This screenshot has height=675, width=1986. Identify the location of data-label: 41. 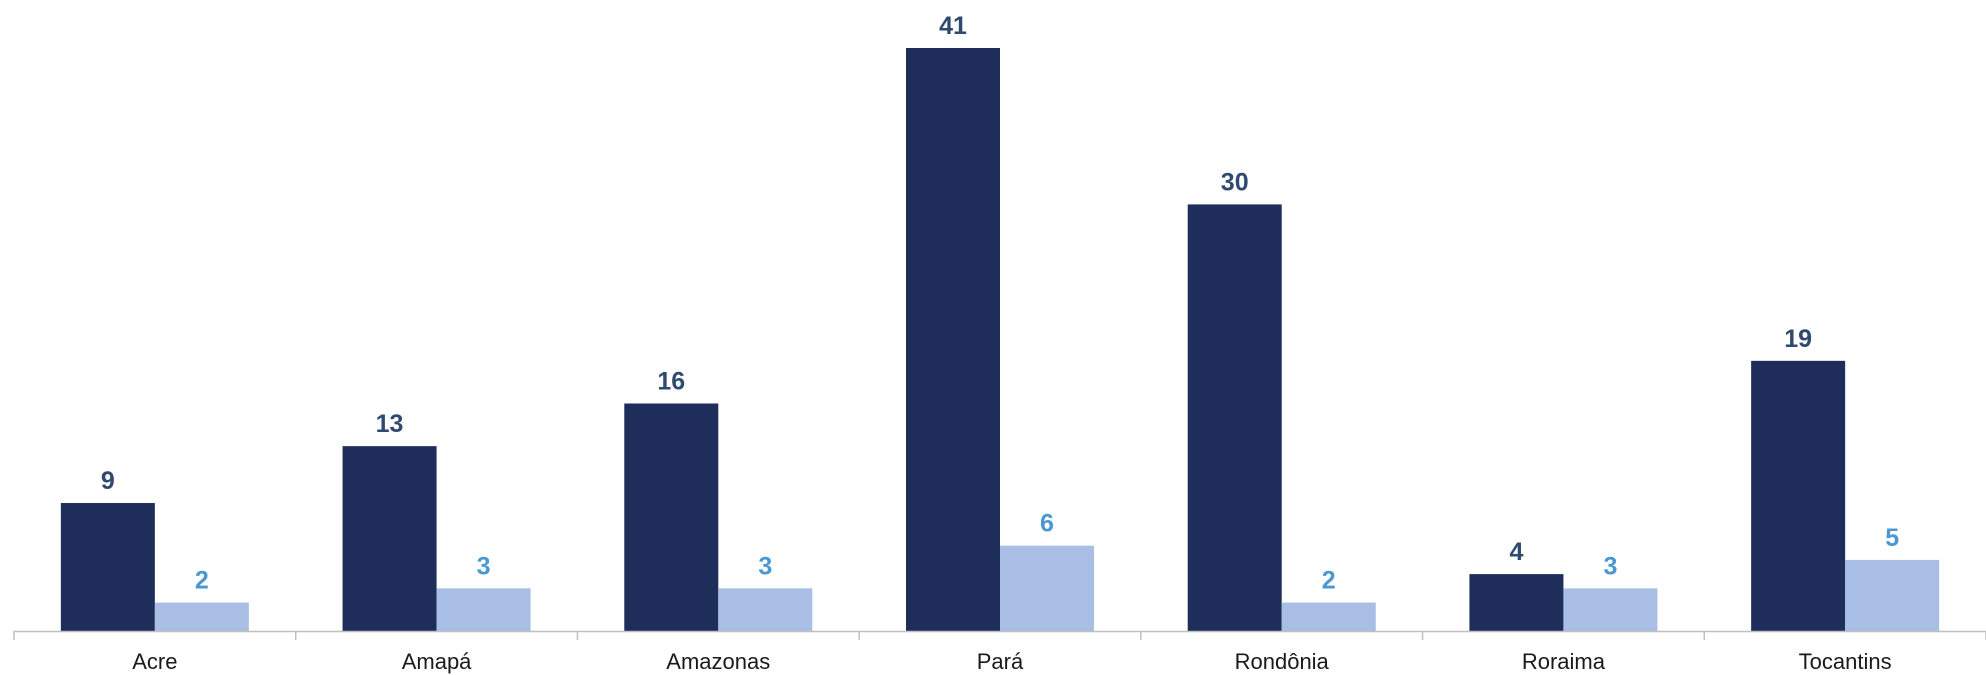
(953, 26).